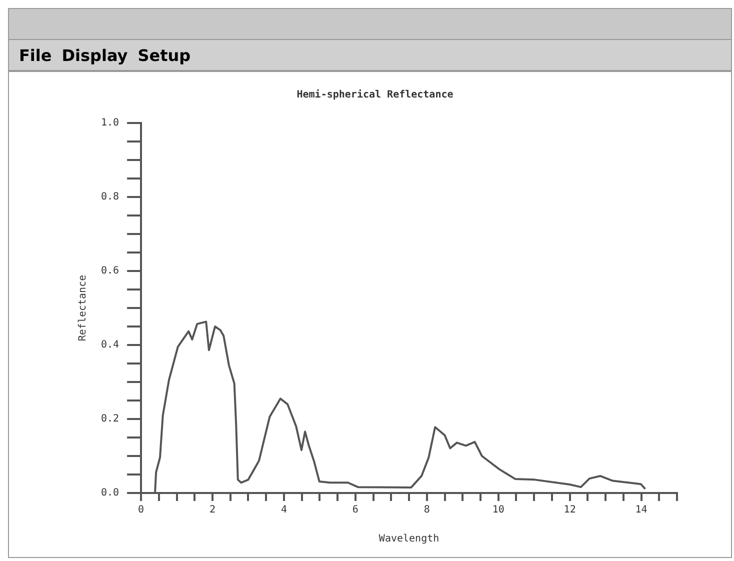  Describe the element at coordinates (427, 510) in the screenshot. I see `x-tick-label: 8` at that location.